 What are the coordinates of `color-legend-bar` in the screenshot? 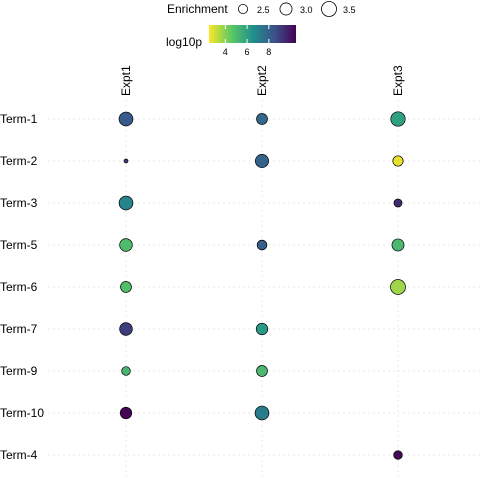 It's located at (252, 34).